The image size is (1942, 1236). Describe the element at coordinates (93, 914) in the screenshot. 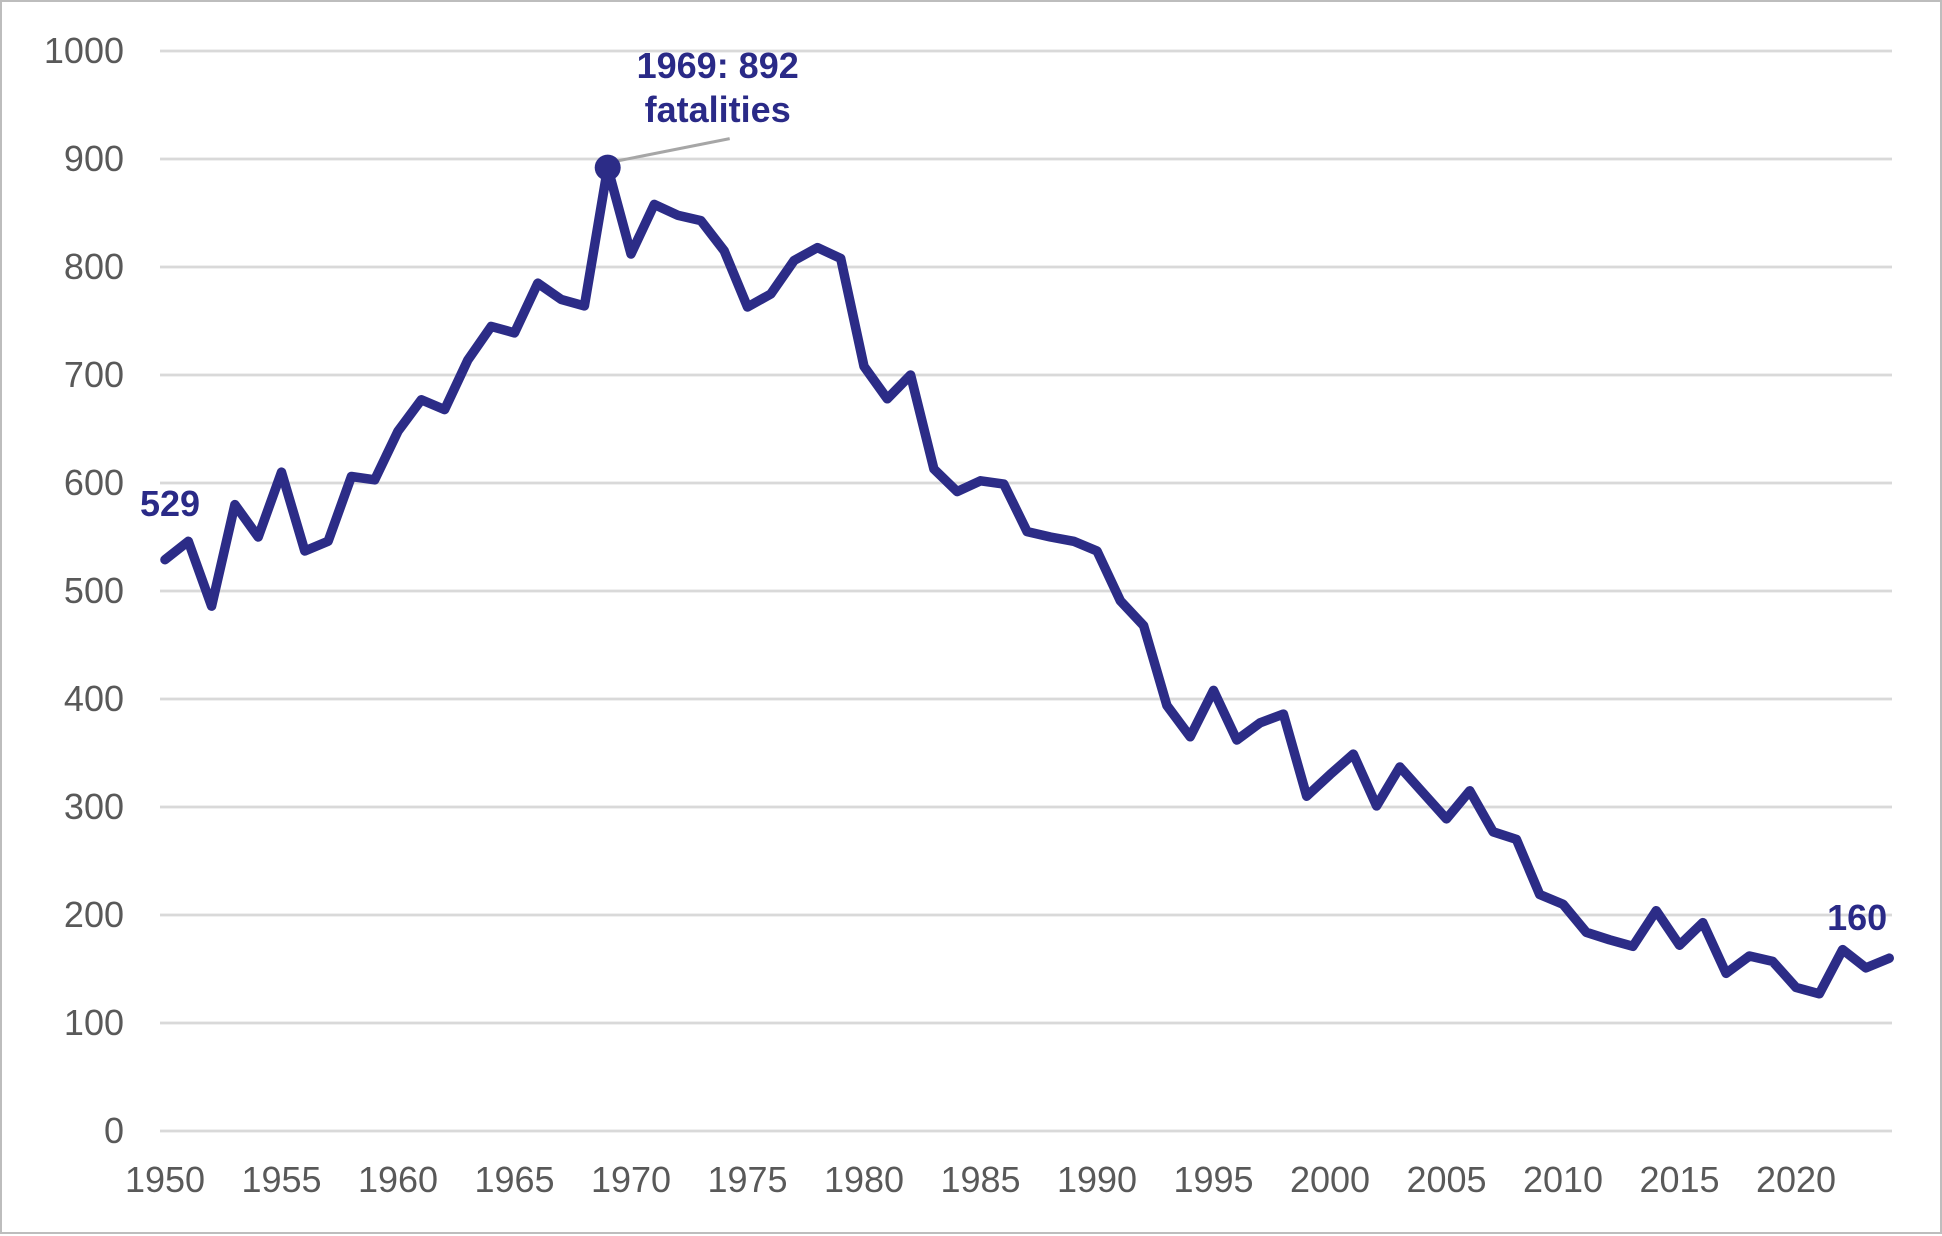

I see `y-tick-label: 200` at that location.